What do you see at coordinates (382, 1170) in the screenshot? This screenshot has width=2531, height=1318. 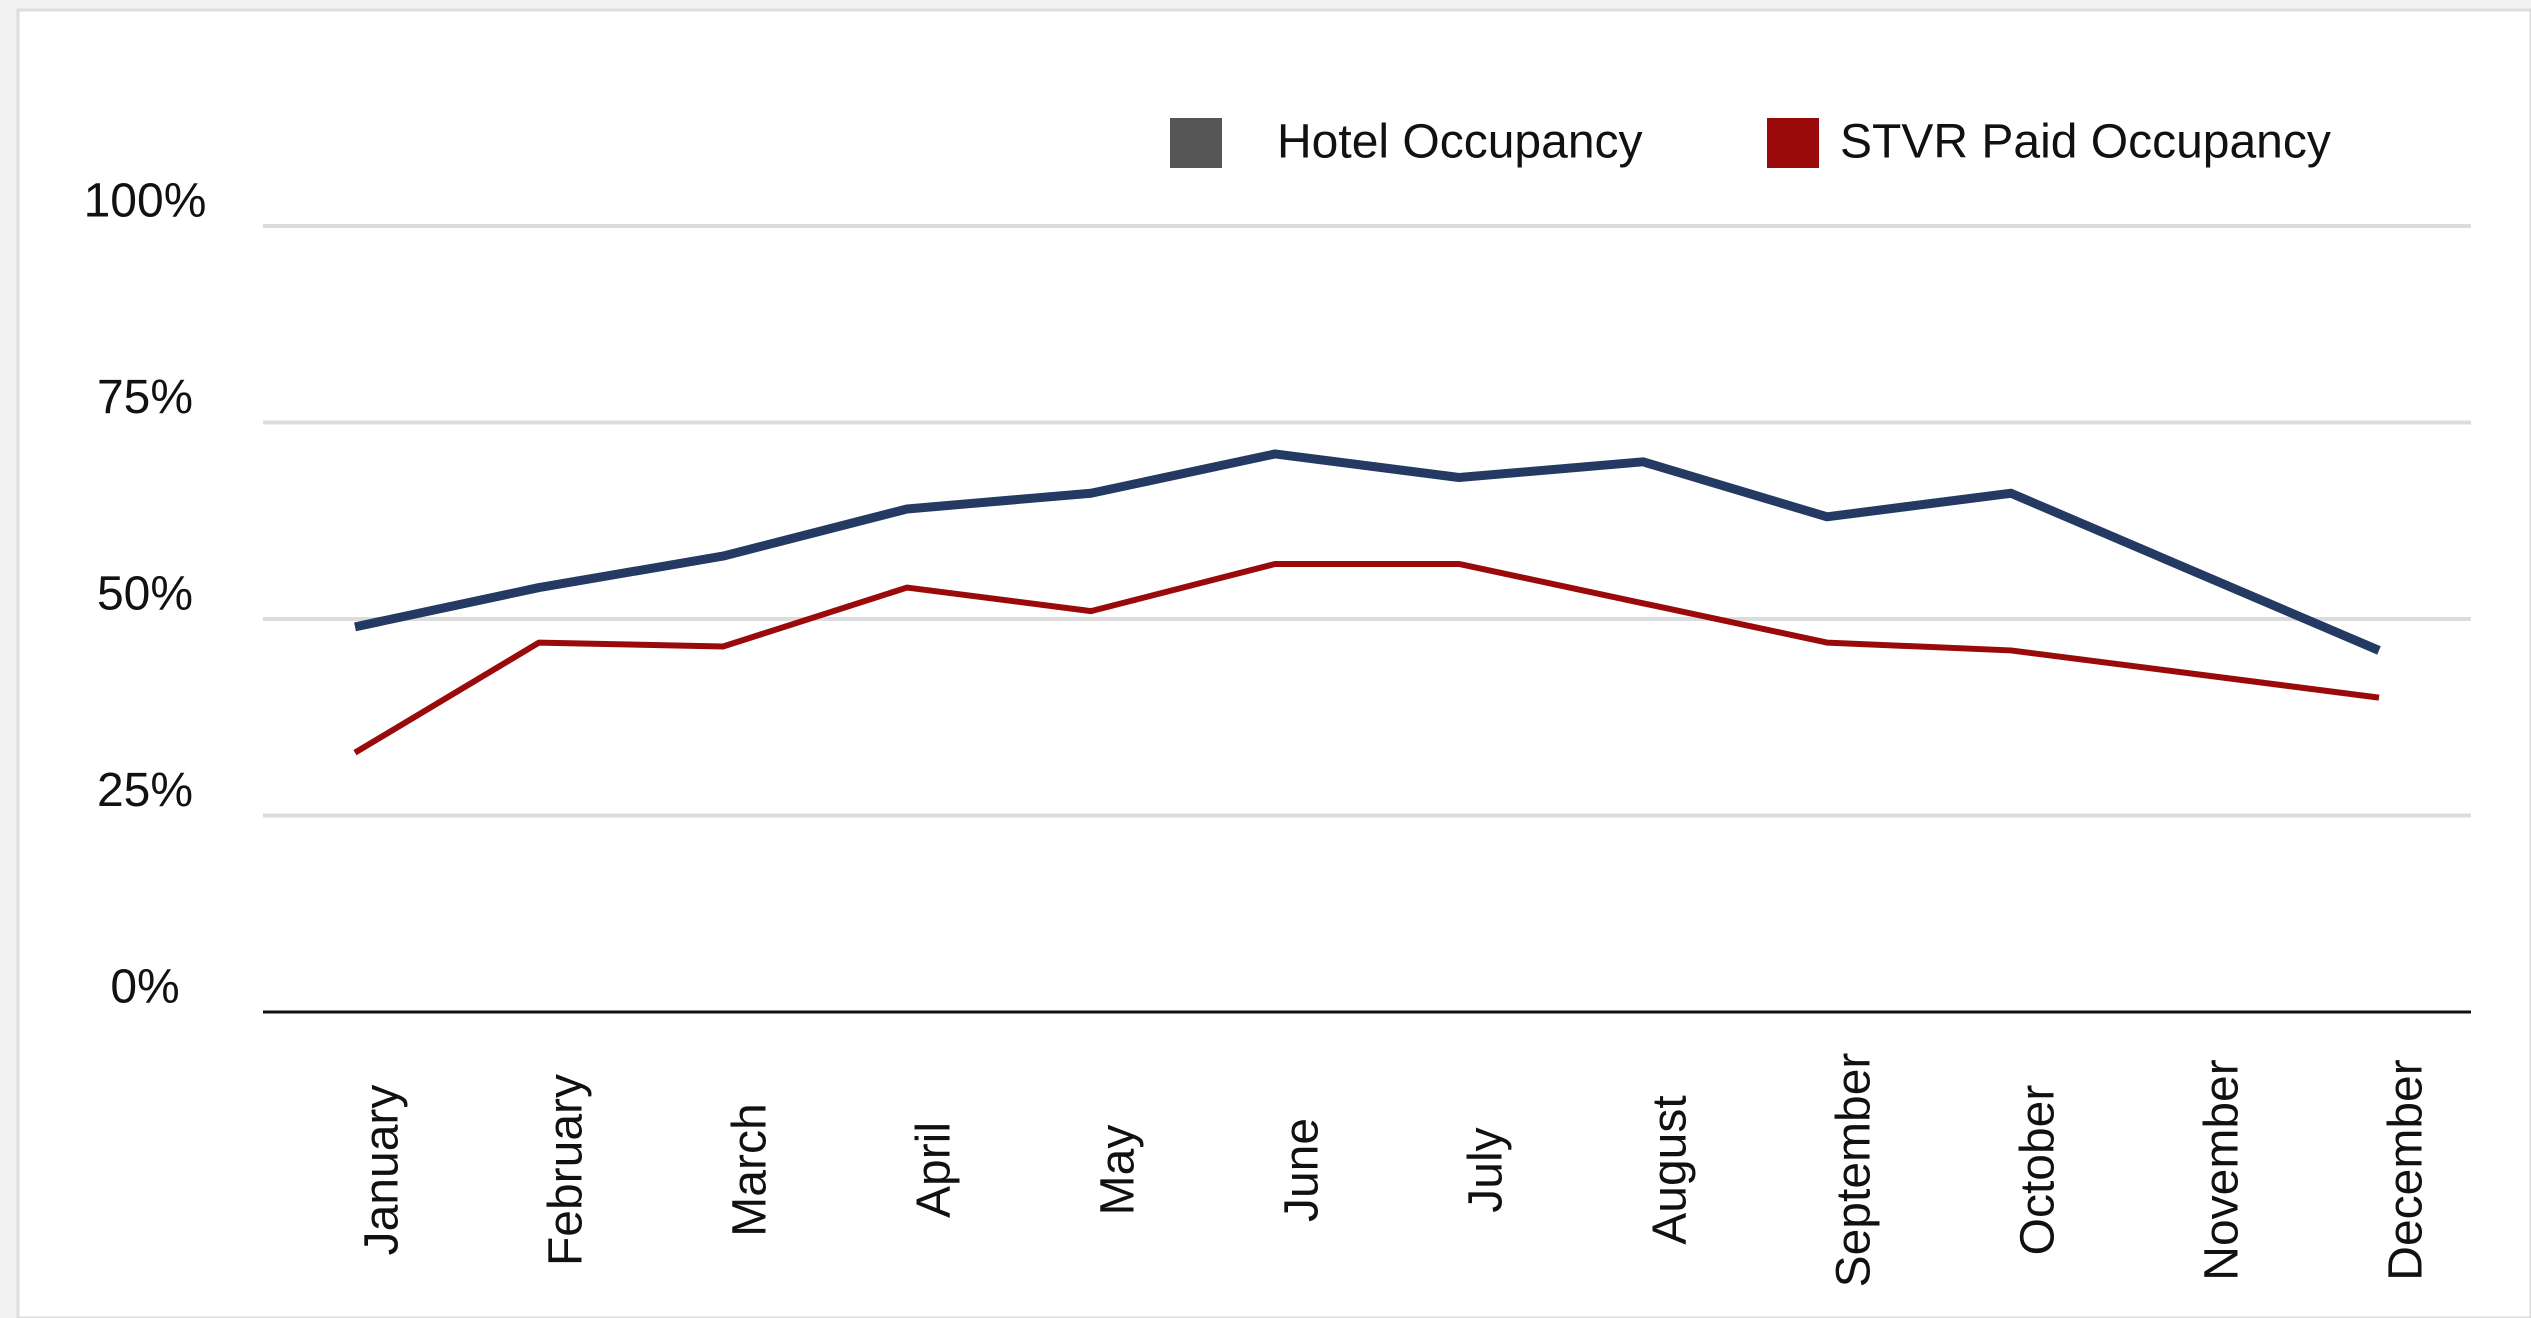 I see `x-tick-label: January` at bounding box center [382, 1170].